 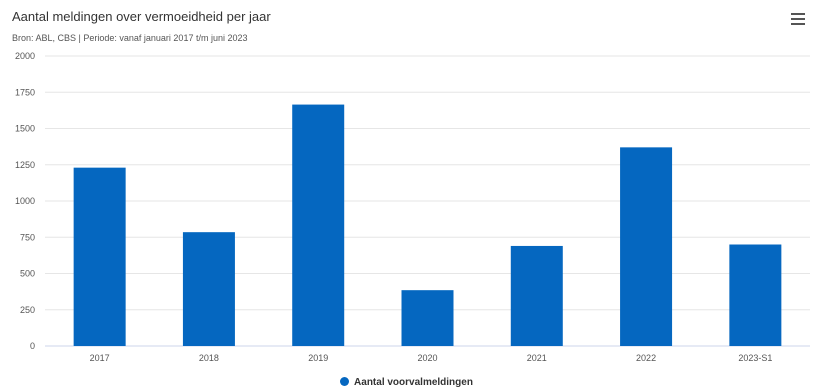 What do you see at coordinates (27, 310) in the screenshot?
I see `y-tick-label: 250` at bounding box center [27, 310].